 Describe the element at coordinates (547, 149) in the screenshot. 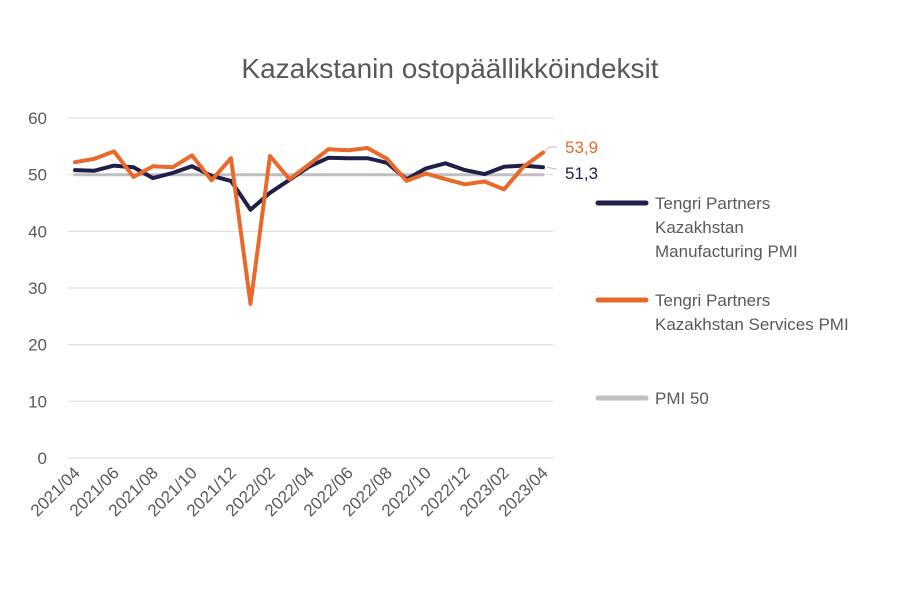

I see `services-end-leader` at that location.